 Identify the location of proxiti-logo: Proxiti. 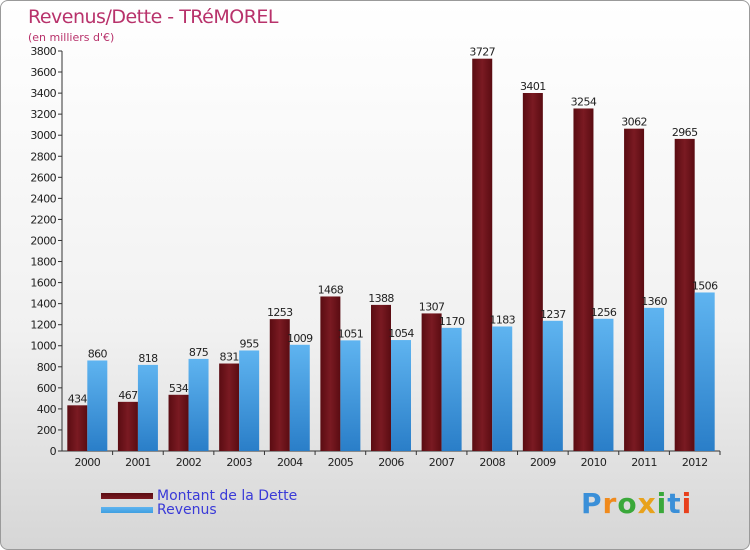
(636, 503).